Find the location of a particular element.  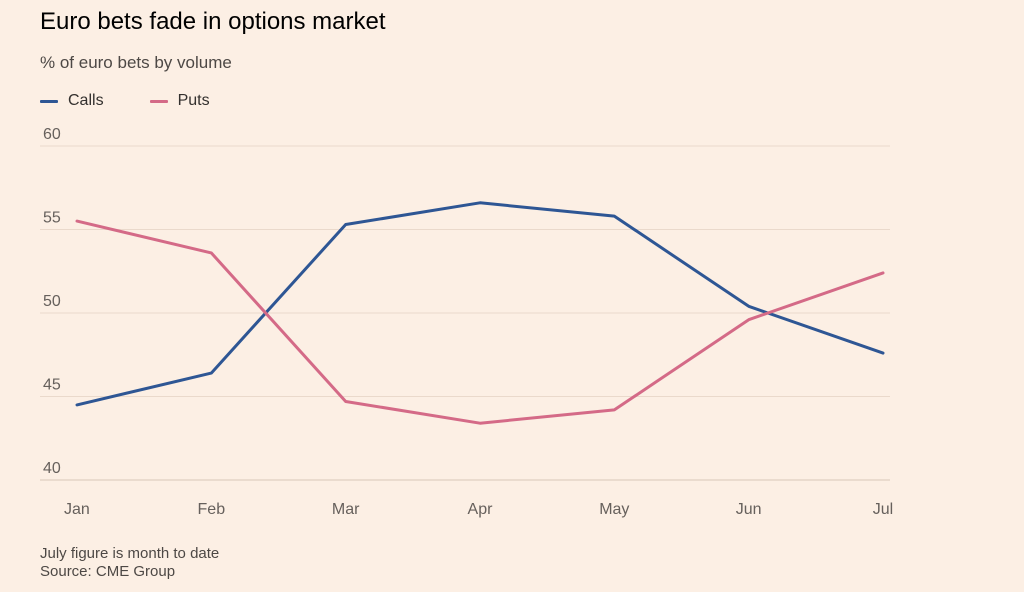

chart-source: Source: CME Group is located at coordinates (108, 571).